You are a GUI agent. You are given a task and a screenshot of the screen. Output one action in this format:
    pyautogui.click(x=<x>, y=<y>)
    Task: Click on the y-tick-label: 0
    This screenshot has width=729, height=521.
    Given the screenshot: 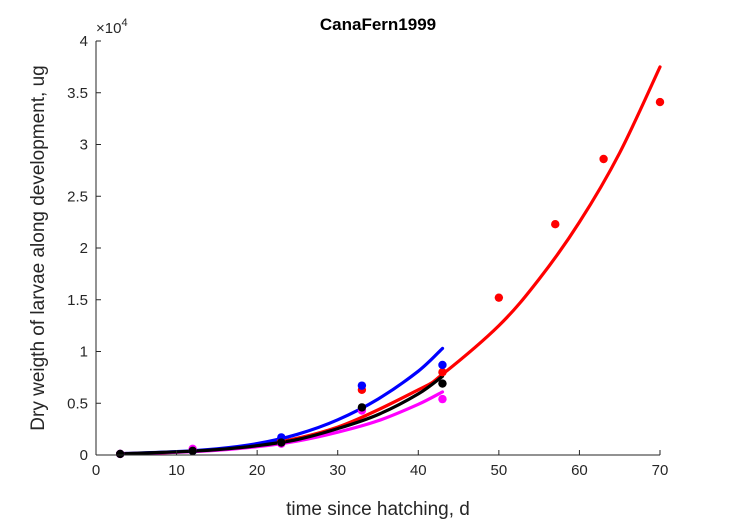 What is the action you would take?
    pyautogui.click(x=84, y=455)
    